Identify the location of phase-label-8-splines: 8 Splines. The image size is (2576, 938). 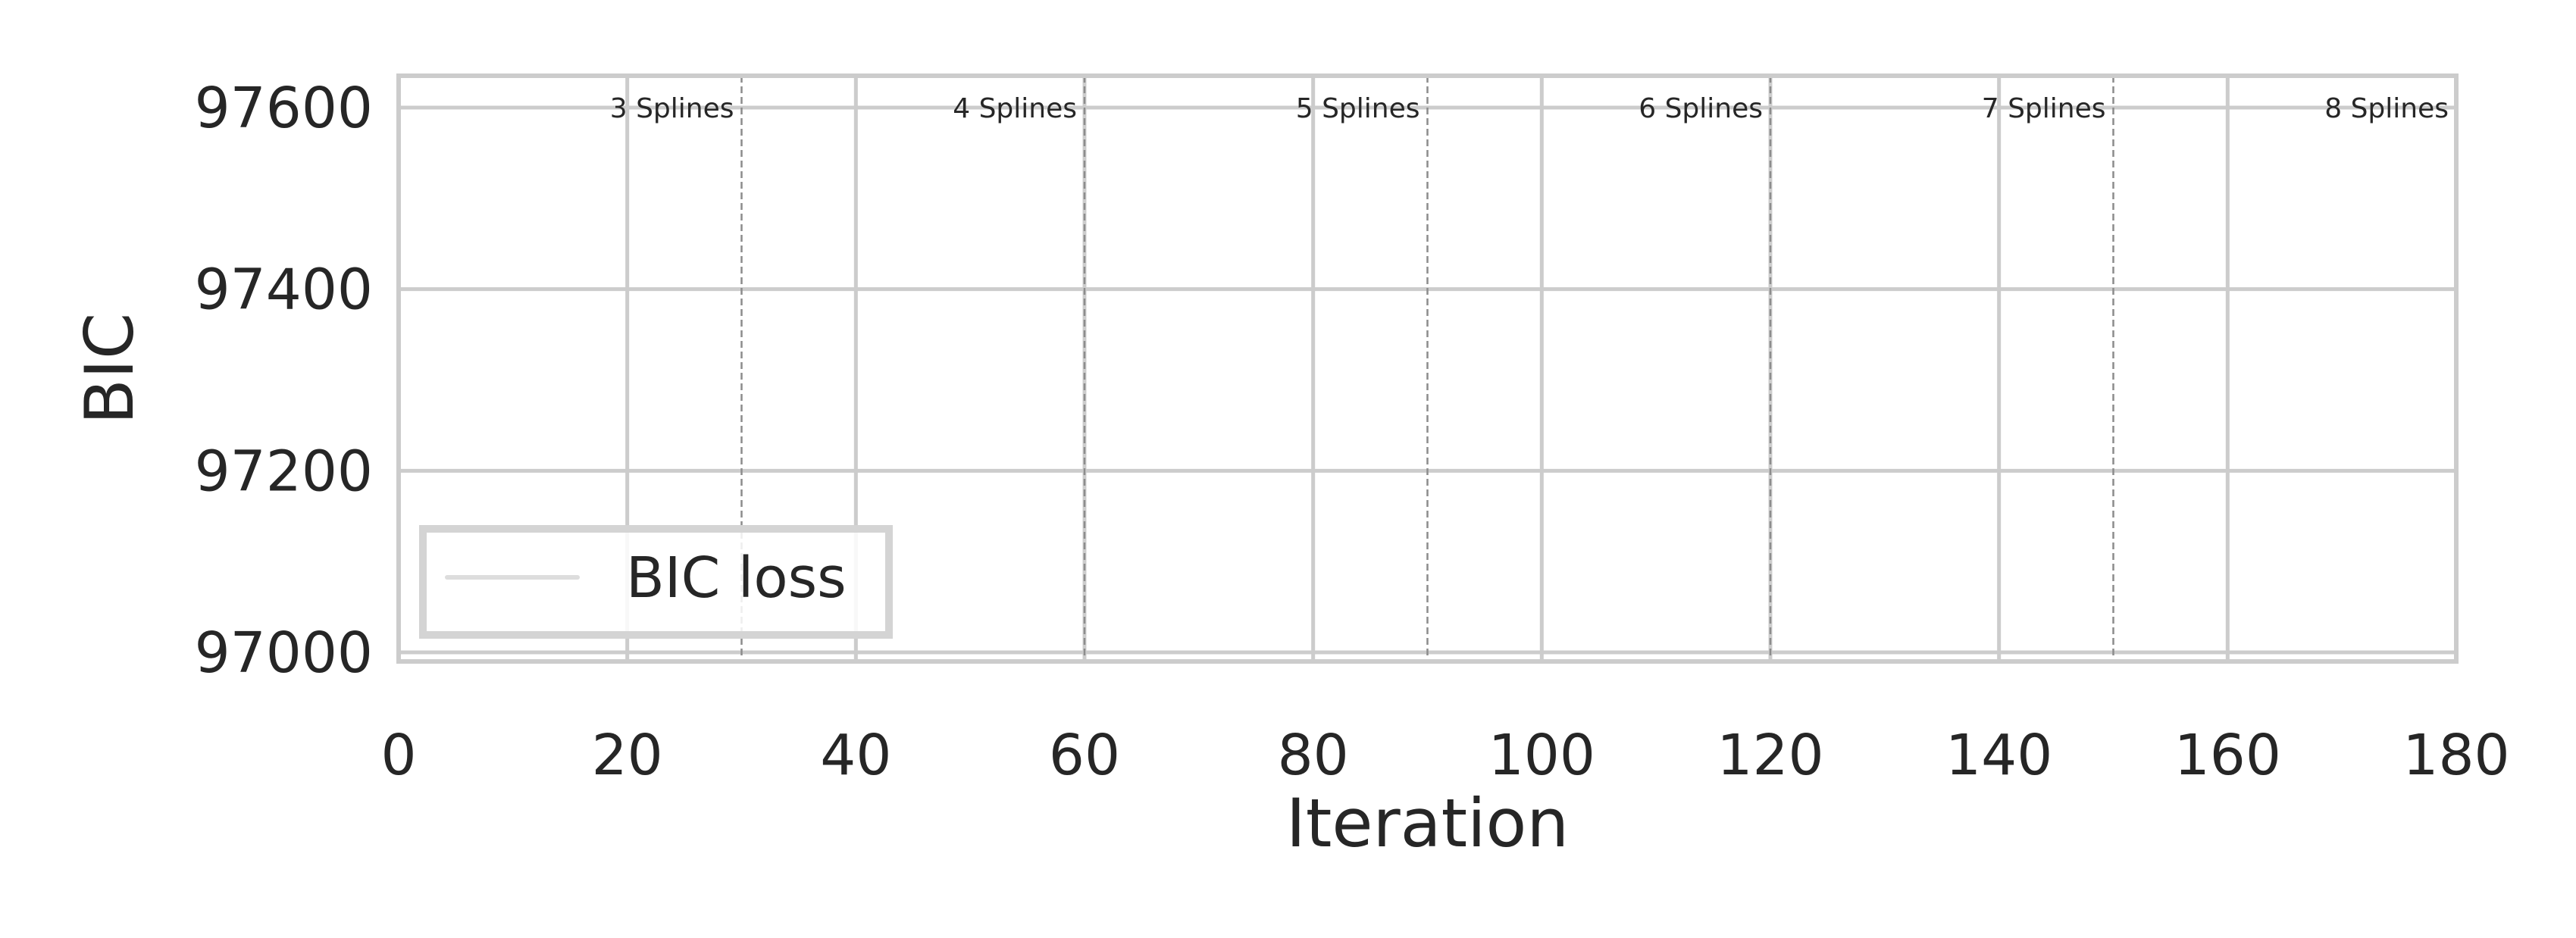
(2387, 108).